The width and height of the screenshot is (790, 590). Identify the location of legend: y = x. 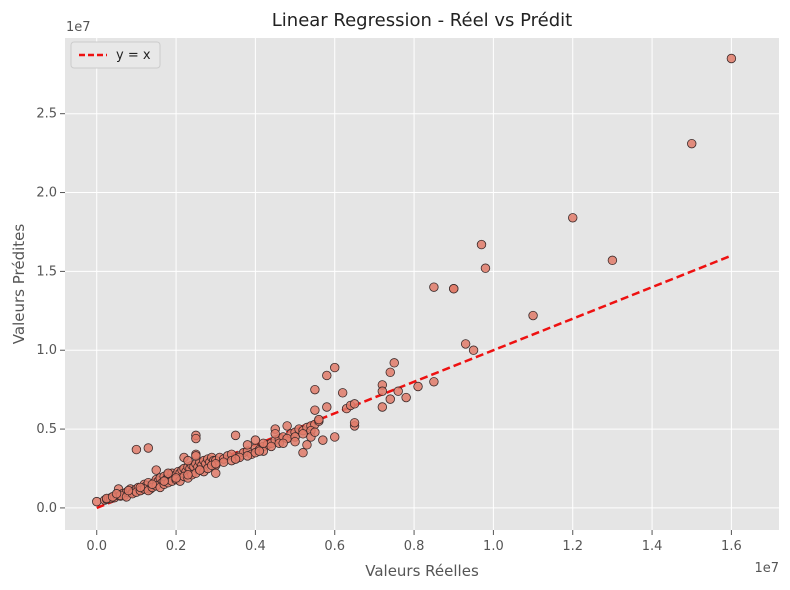
(115, 55).